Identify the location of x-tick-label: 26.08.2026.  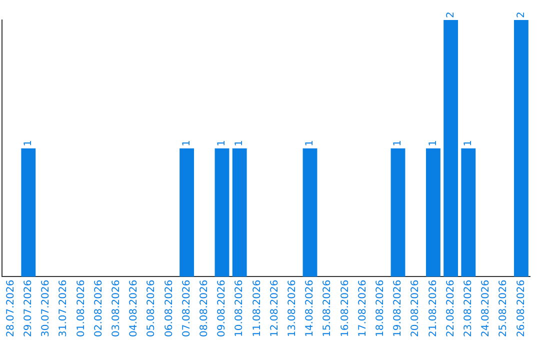
(521, 309).